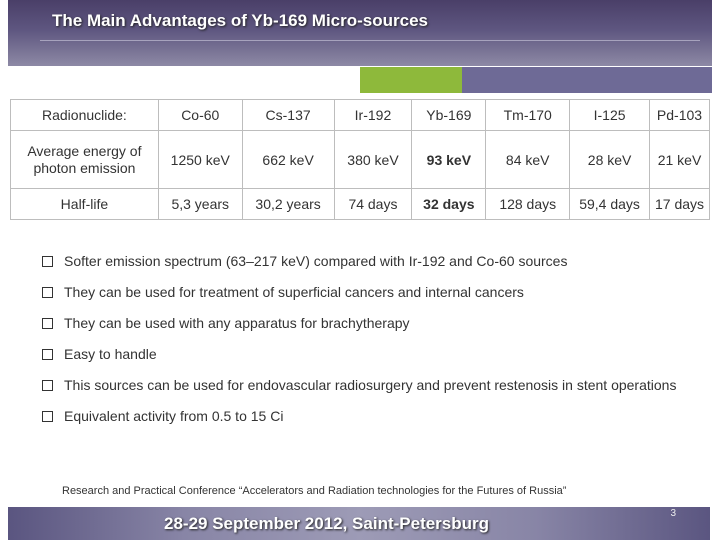  What do you see at coordinates (84, 159) in the screenshot?
I see `table-cell: Average energy of photon emission` at bounding box center [84, 159].